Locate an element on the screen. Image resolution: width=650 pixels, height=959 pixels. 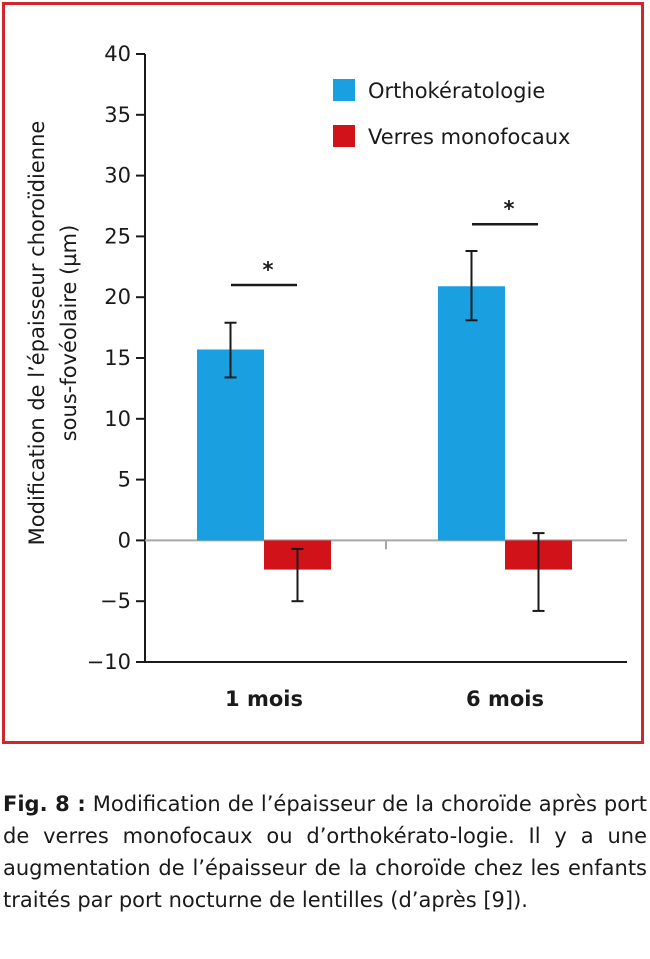
category-label: 6 mois is located at coordinates (505, 699).